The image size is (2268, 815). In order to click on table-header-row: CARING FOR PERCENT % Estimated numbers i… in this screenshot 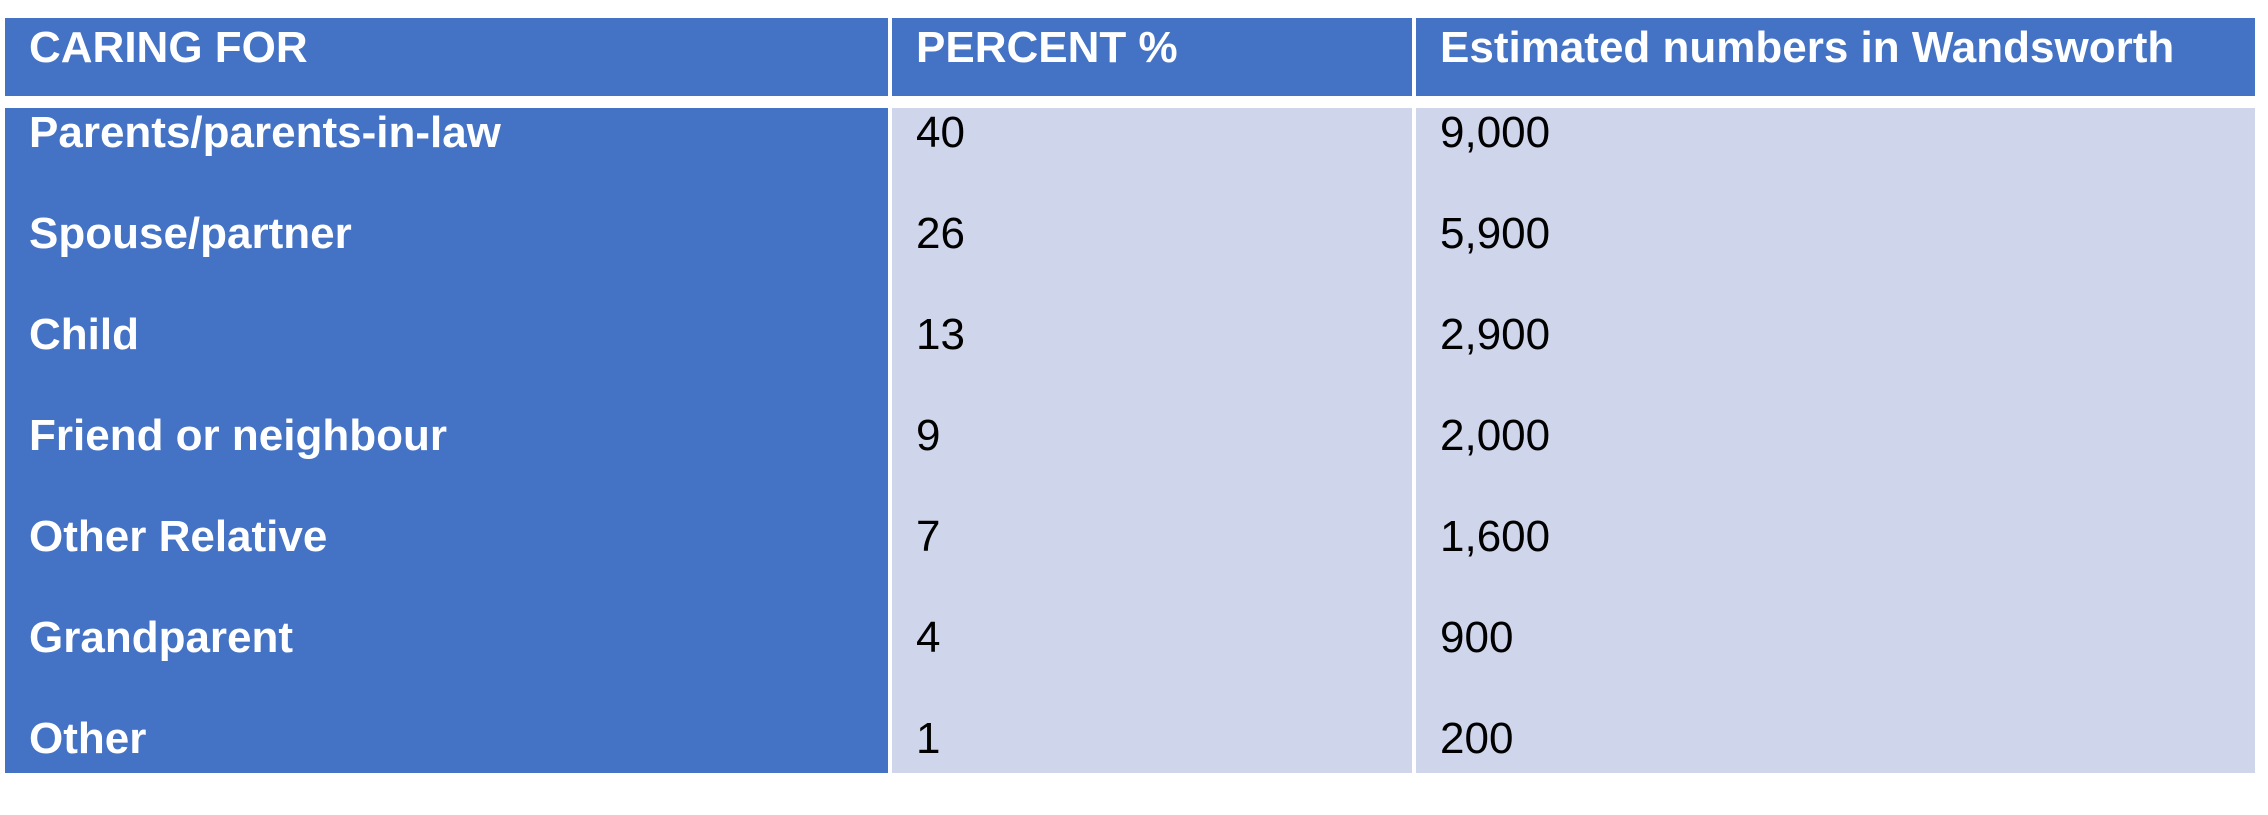, I will do `click(1130, 57)`.